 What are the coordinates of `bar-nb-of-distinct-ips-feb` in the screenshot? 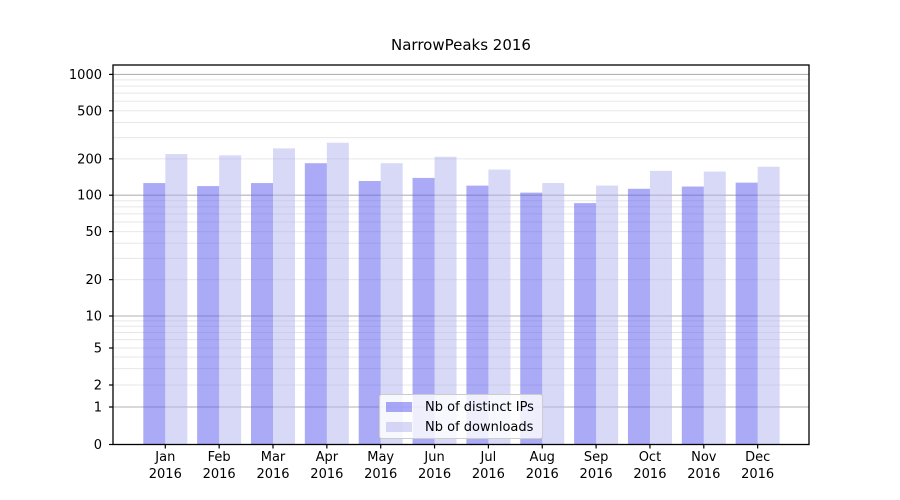 It's located at (208, 315).